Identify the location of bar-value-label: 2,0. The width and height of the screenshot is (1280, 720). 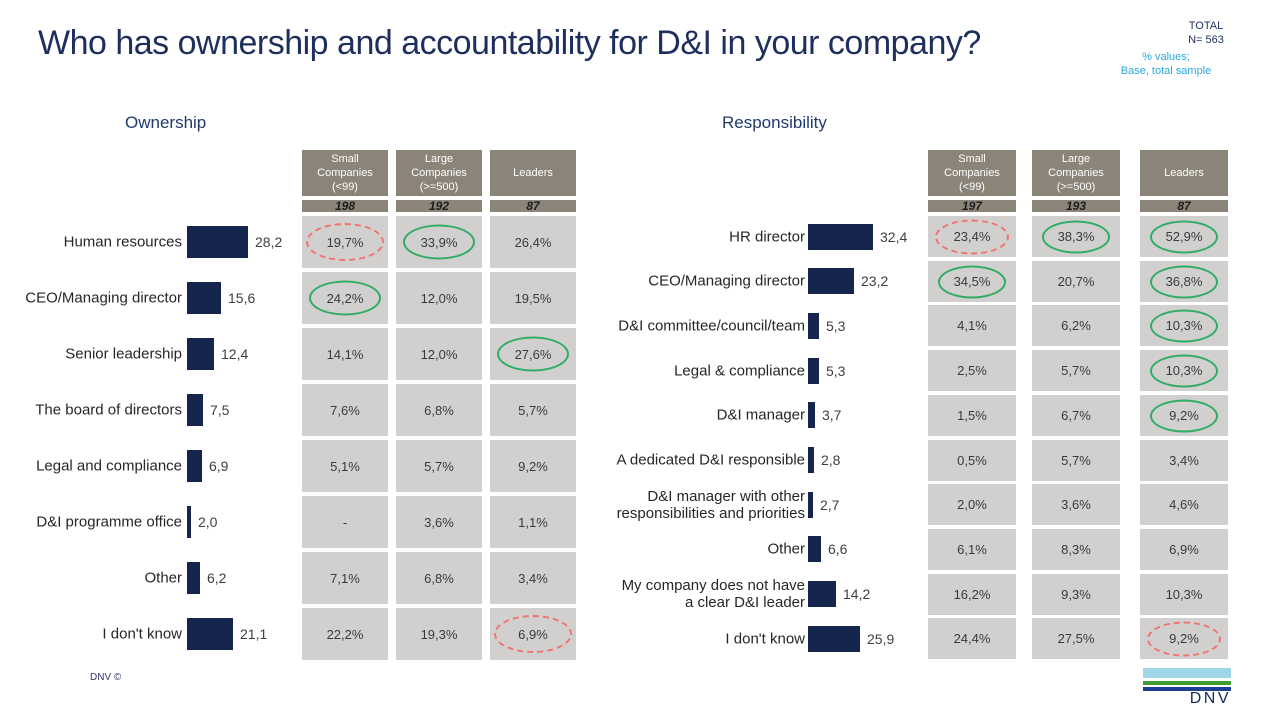
(208, 522).